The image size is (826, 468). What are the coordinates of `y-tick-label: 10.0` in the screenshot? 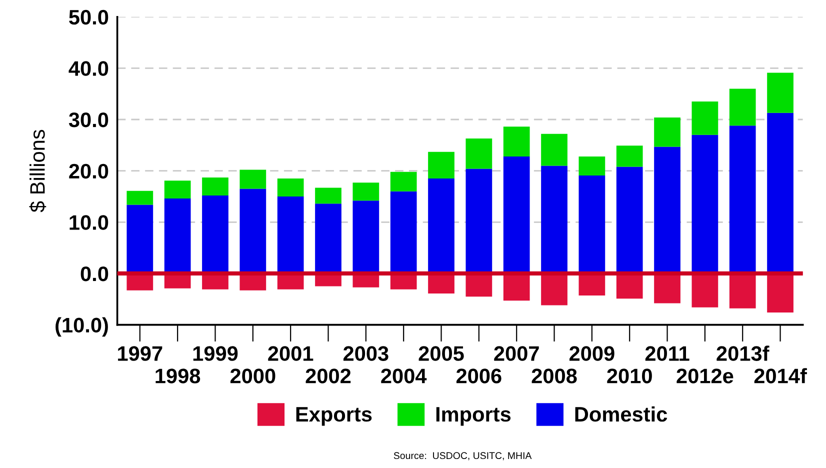 It's located at (89, 222).